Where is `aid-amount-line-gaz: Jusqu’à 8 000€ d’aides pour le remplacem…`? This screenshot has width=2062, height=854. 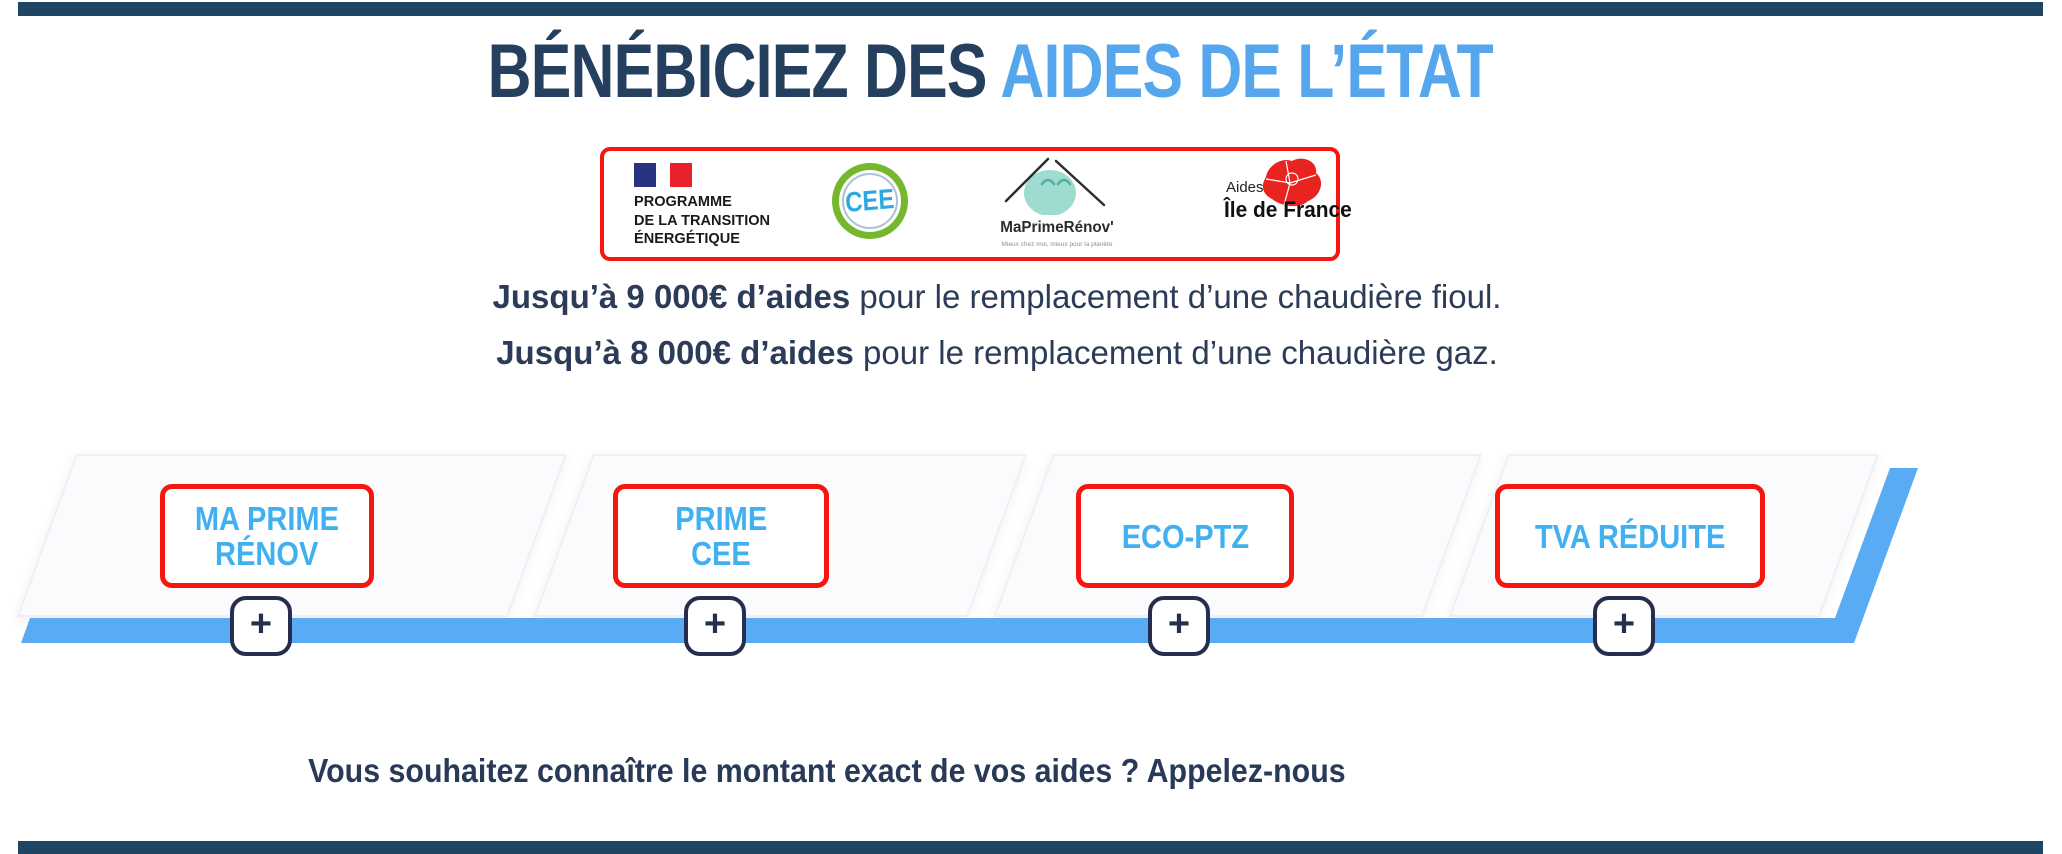
aid-amount-line-gaz: Jusqu’à 8 000€ d’aides pour le remplacem… is located at coordinates (997, 353).